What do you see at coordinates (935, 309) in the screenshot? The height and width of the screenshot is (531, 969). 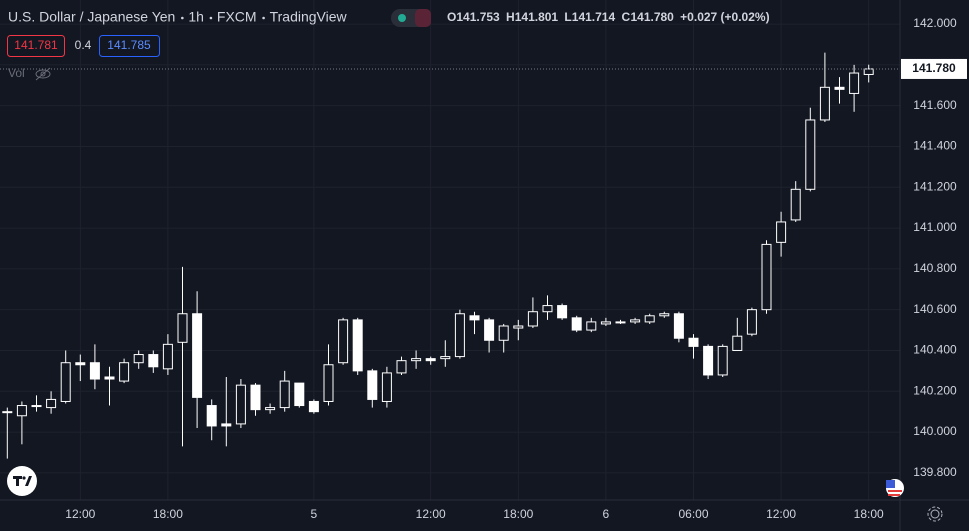 I see `y-tick-label: 140.600` at bounding box center [935, 309].